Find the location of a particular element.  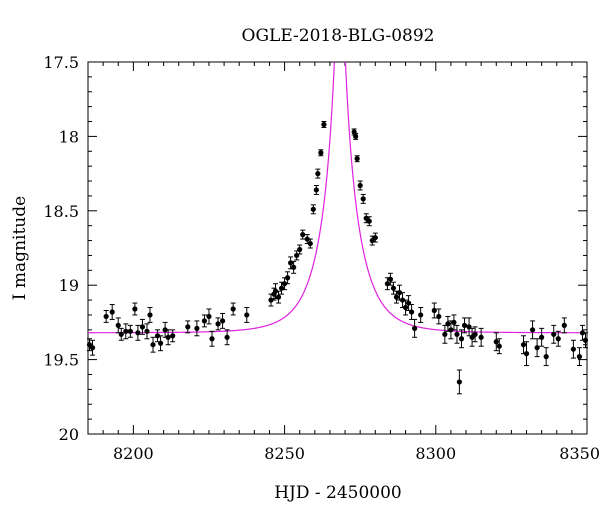

y-tick-label: 19 is located at coordinates (69, 285).